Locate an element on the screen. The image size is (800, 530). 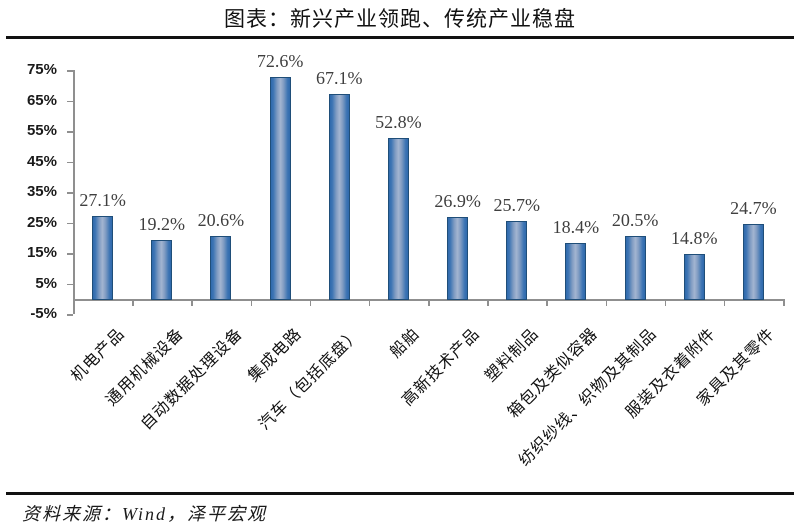
top-divider-rule is located at coordinates (400, 37).